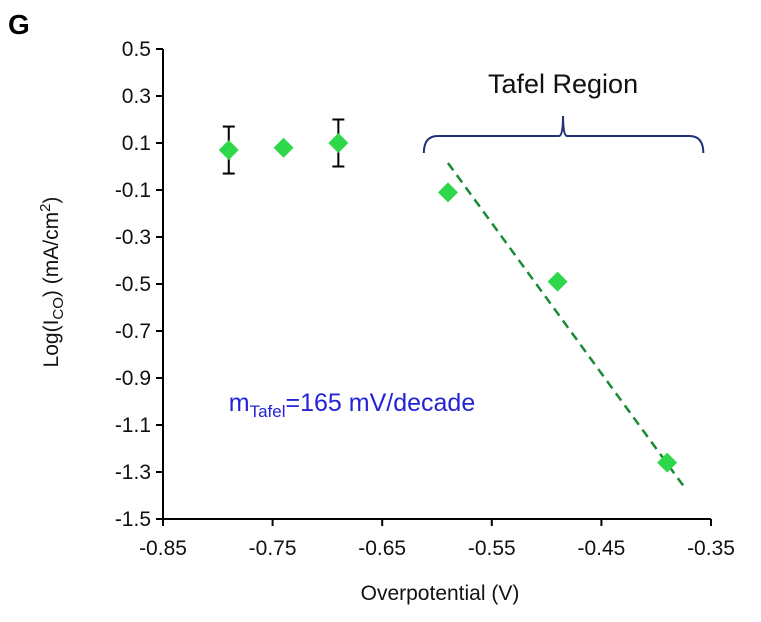  I want to click on y-axis-title-subscript: CO, so click(58, 308).